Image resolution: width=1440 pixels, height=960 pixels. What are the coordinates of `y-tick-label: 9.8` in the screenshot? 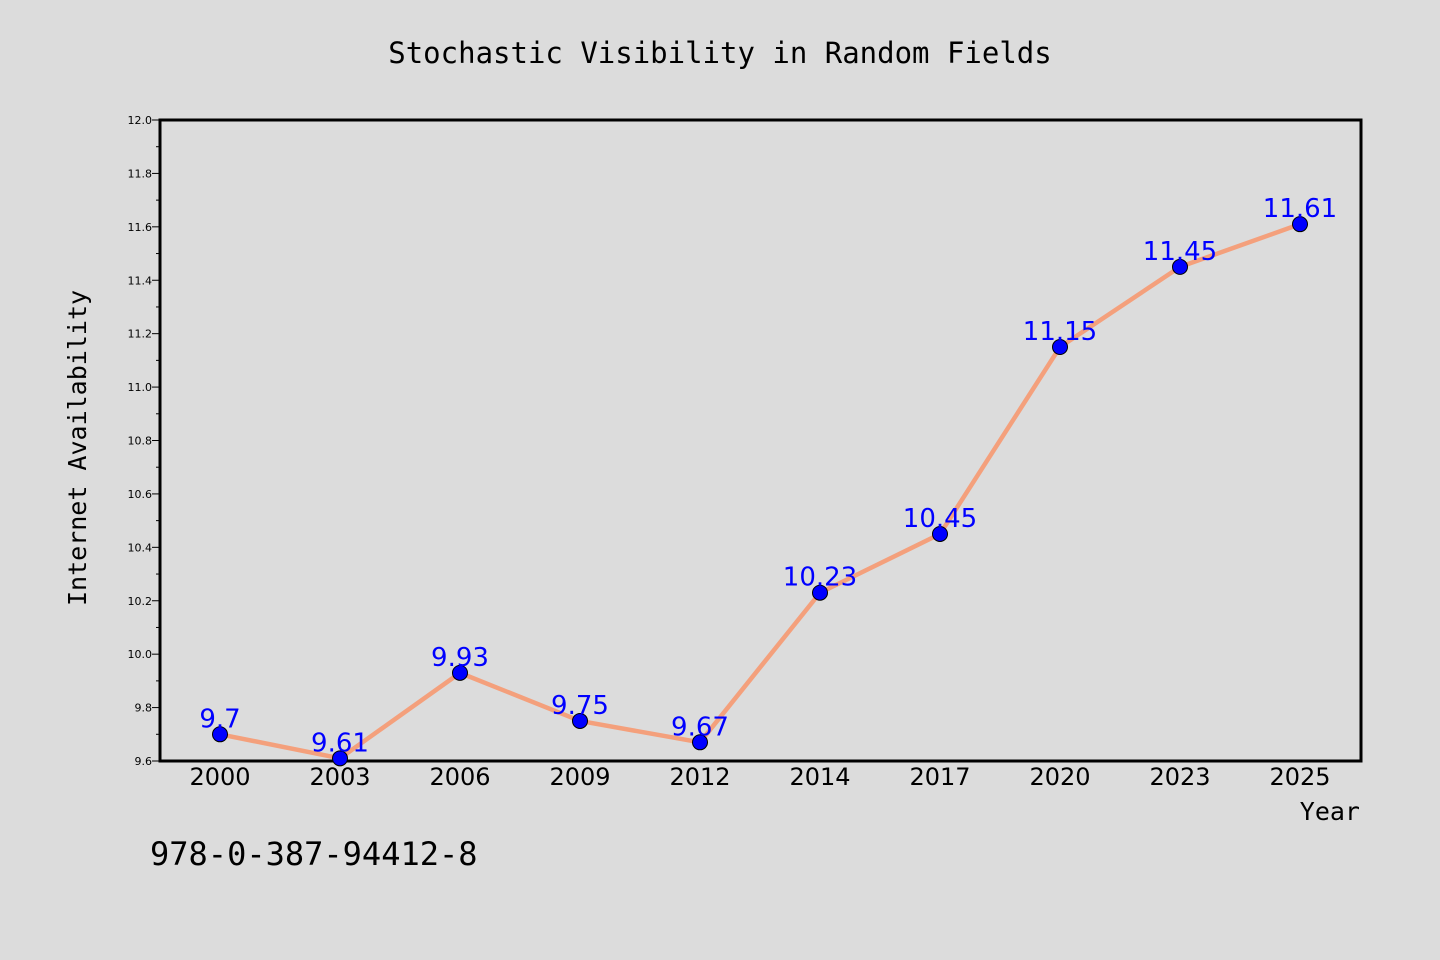 It's located at (144, 708).